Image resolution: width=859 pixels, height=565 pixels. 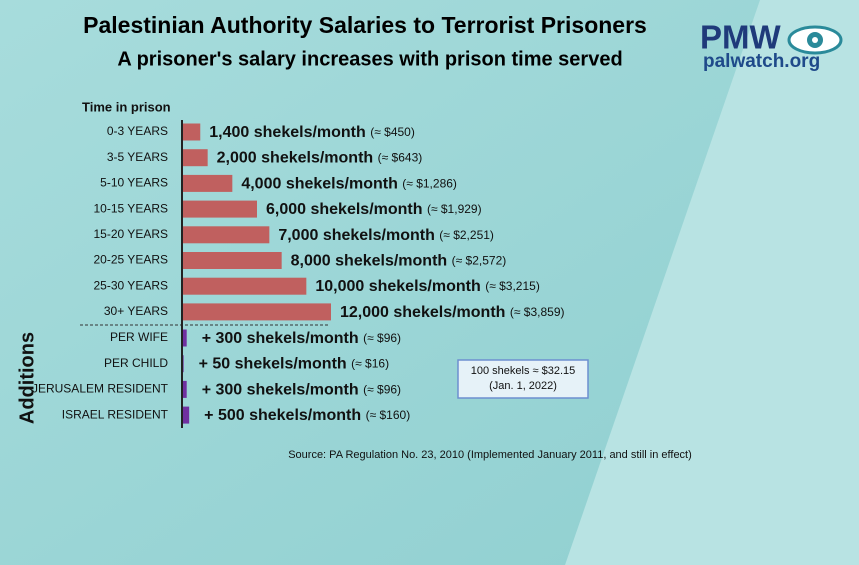 What do you see at coordinates (392, 132) in the screenshot?
I see `usd-text: (≈ $450)` at bounding box center [392, 132].